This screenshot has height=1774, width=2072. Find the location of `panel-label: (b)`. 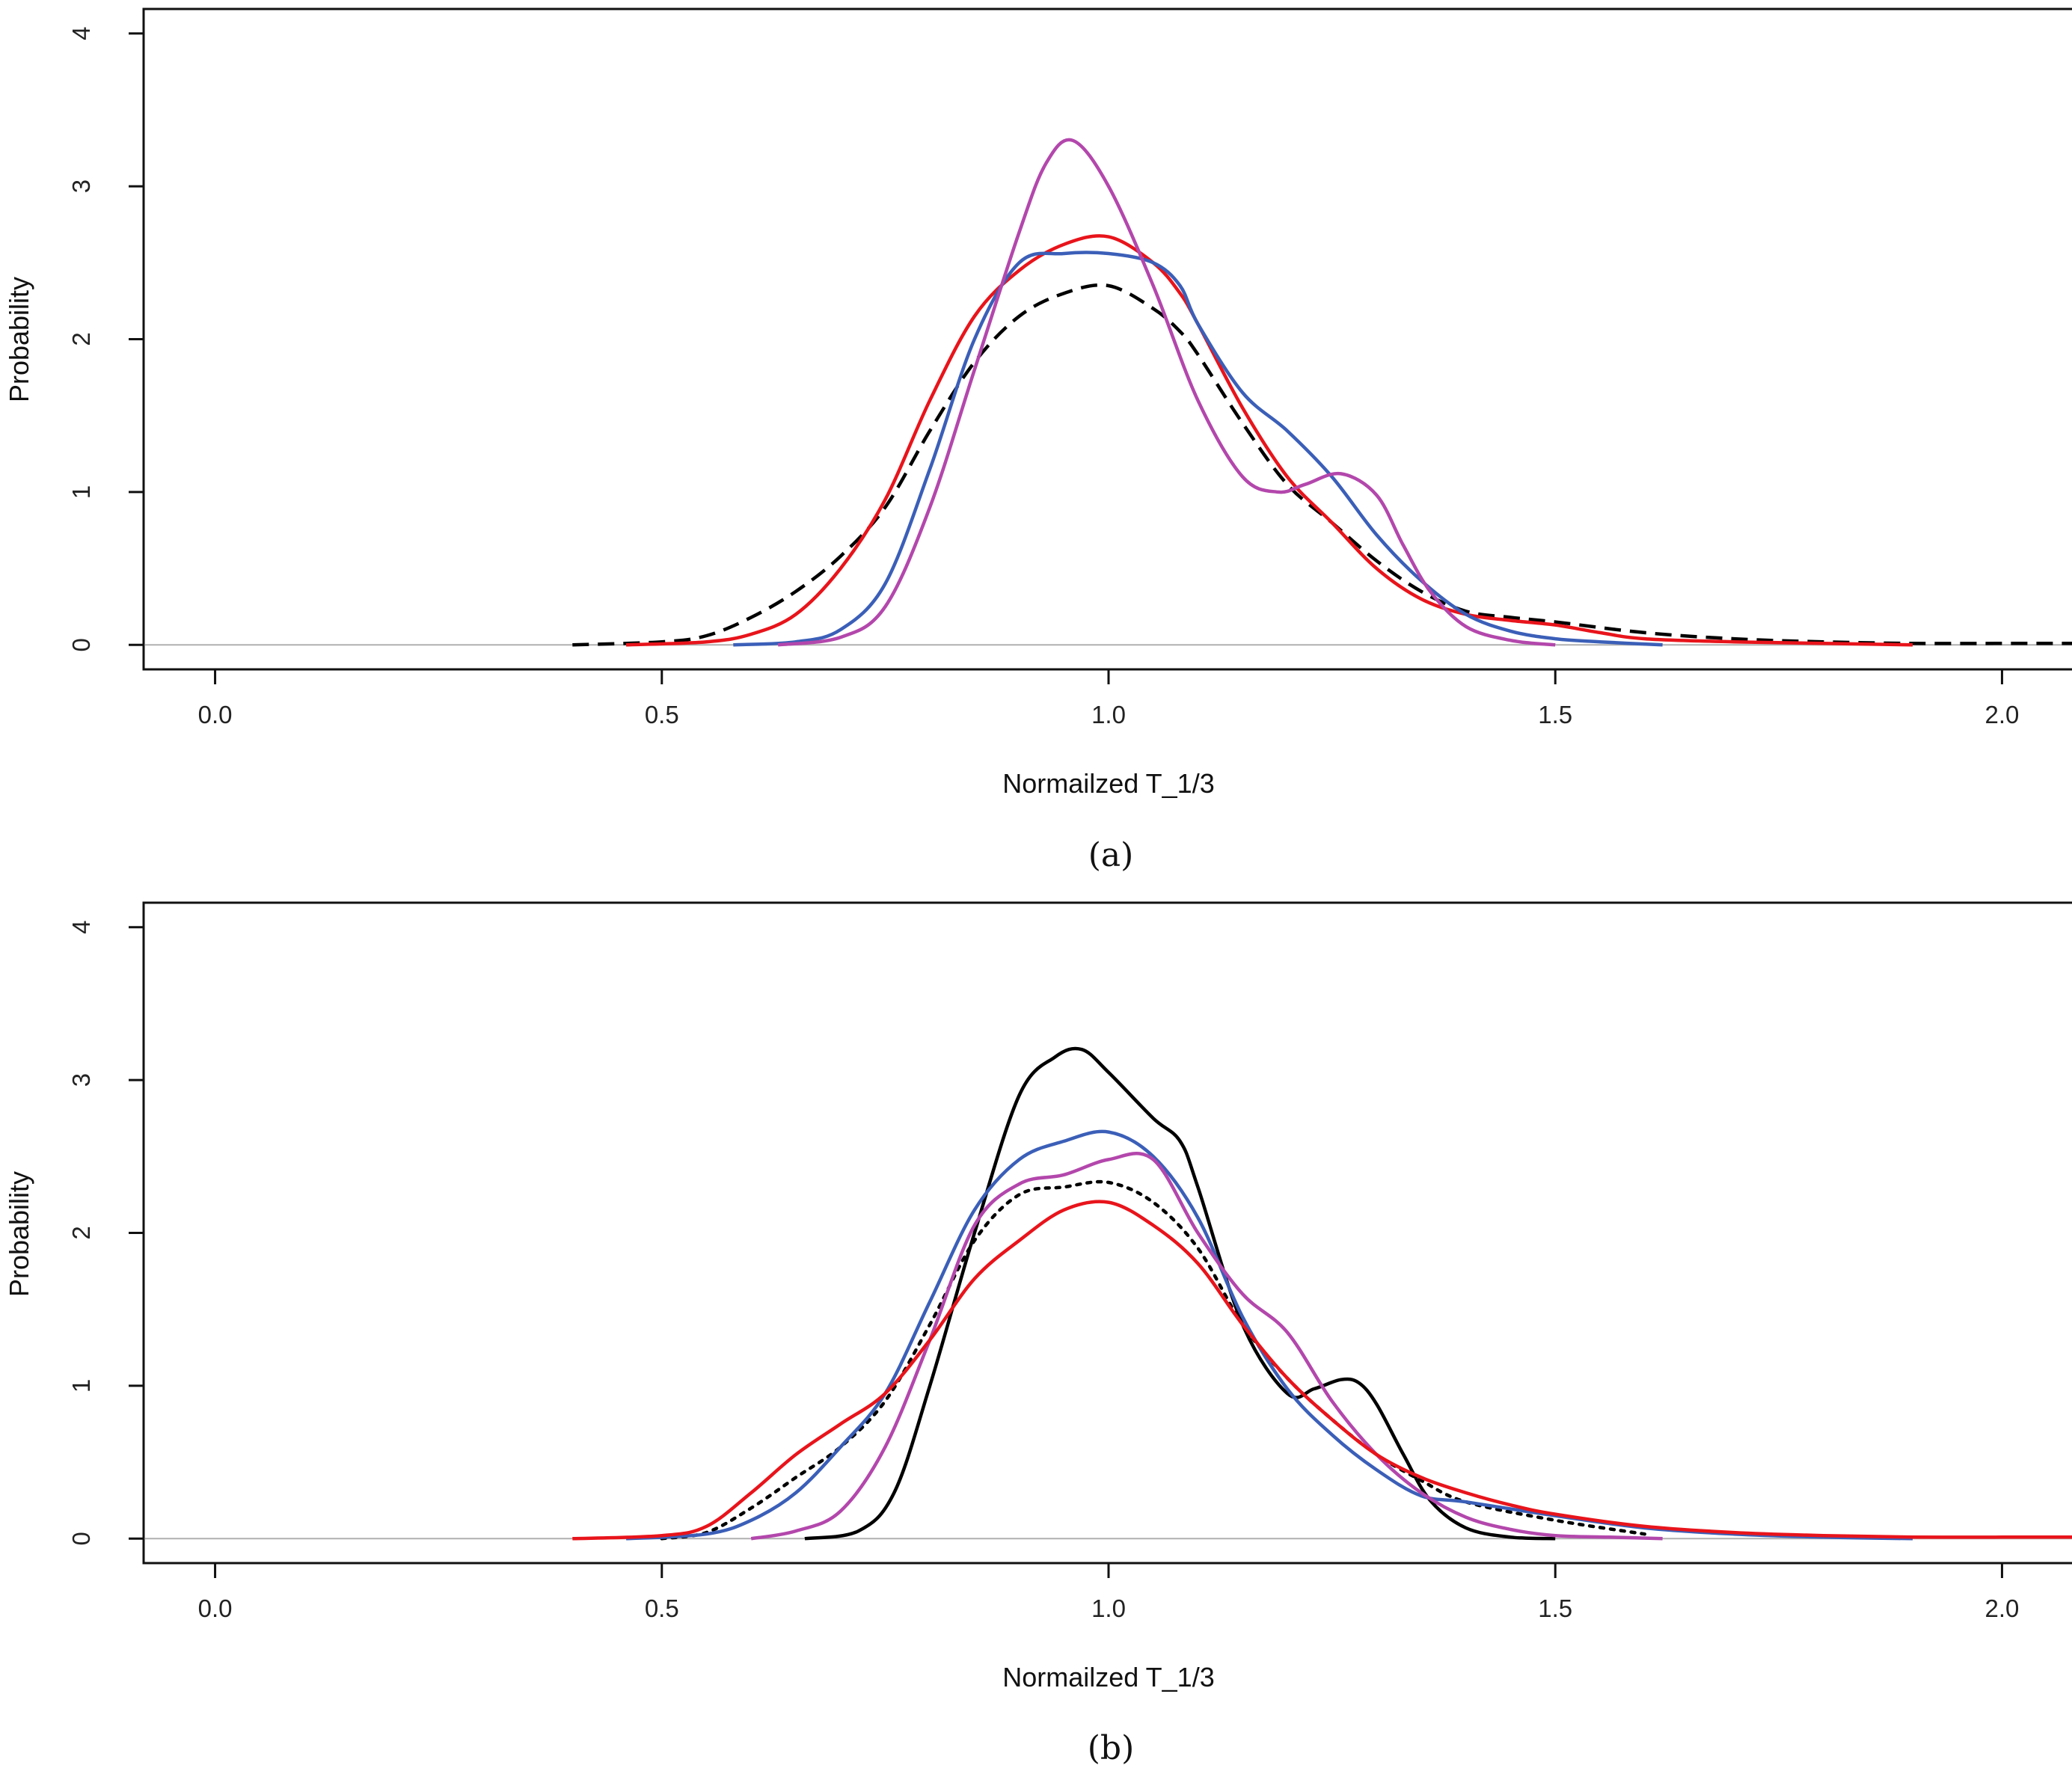

panel-label: (b) is located at coordinates (1111, 1748).